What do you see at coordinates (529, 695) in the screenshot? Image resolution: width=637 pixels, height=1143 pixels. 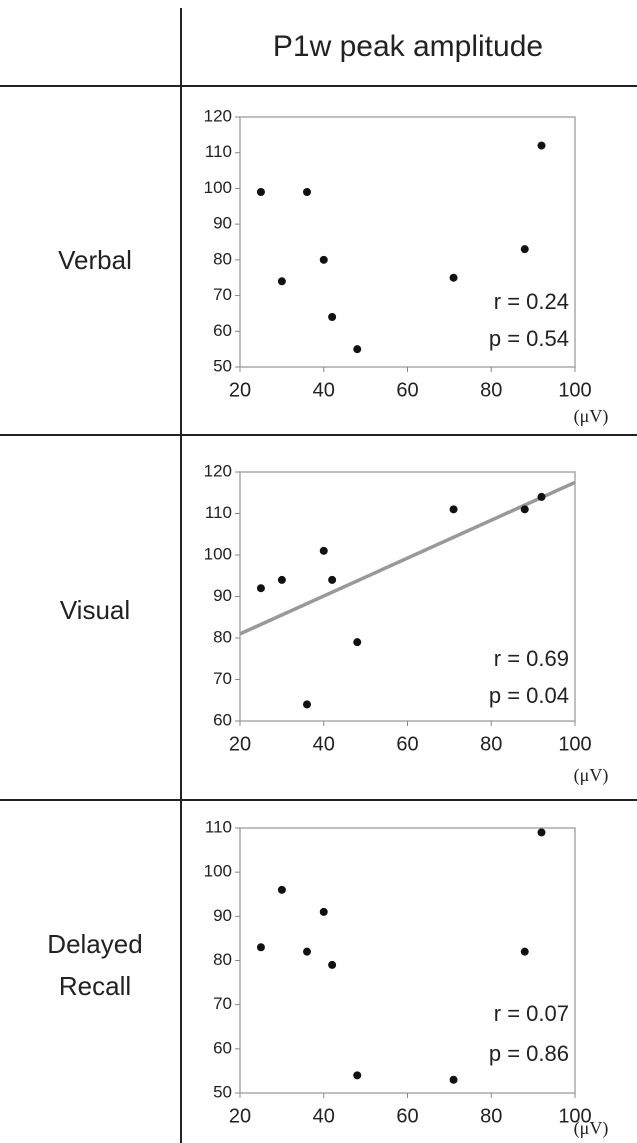 I see `stat-annotation: p = 0.04` at bounding box center [529, 695].